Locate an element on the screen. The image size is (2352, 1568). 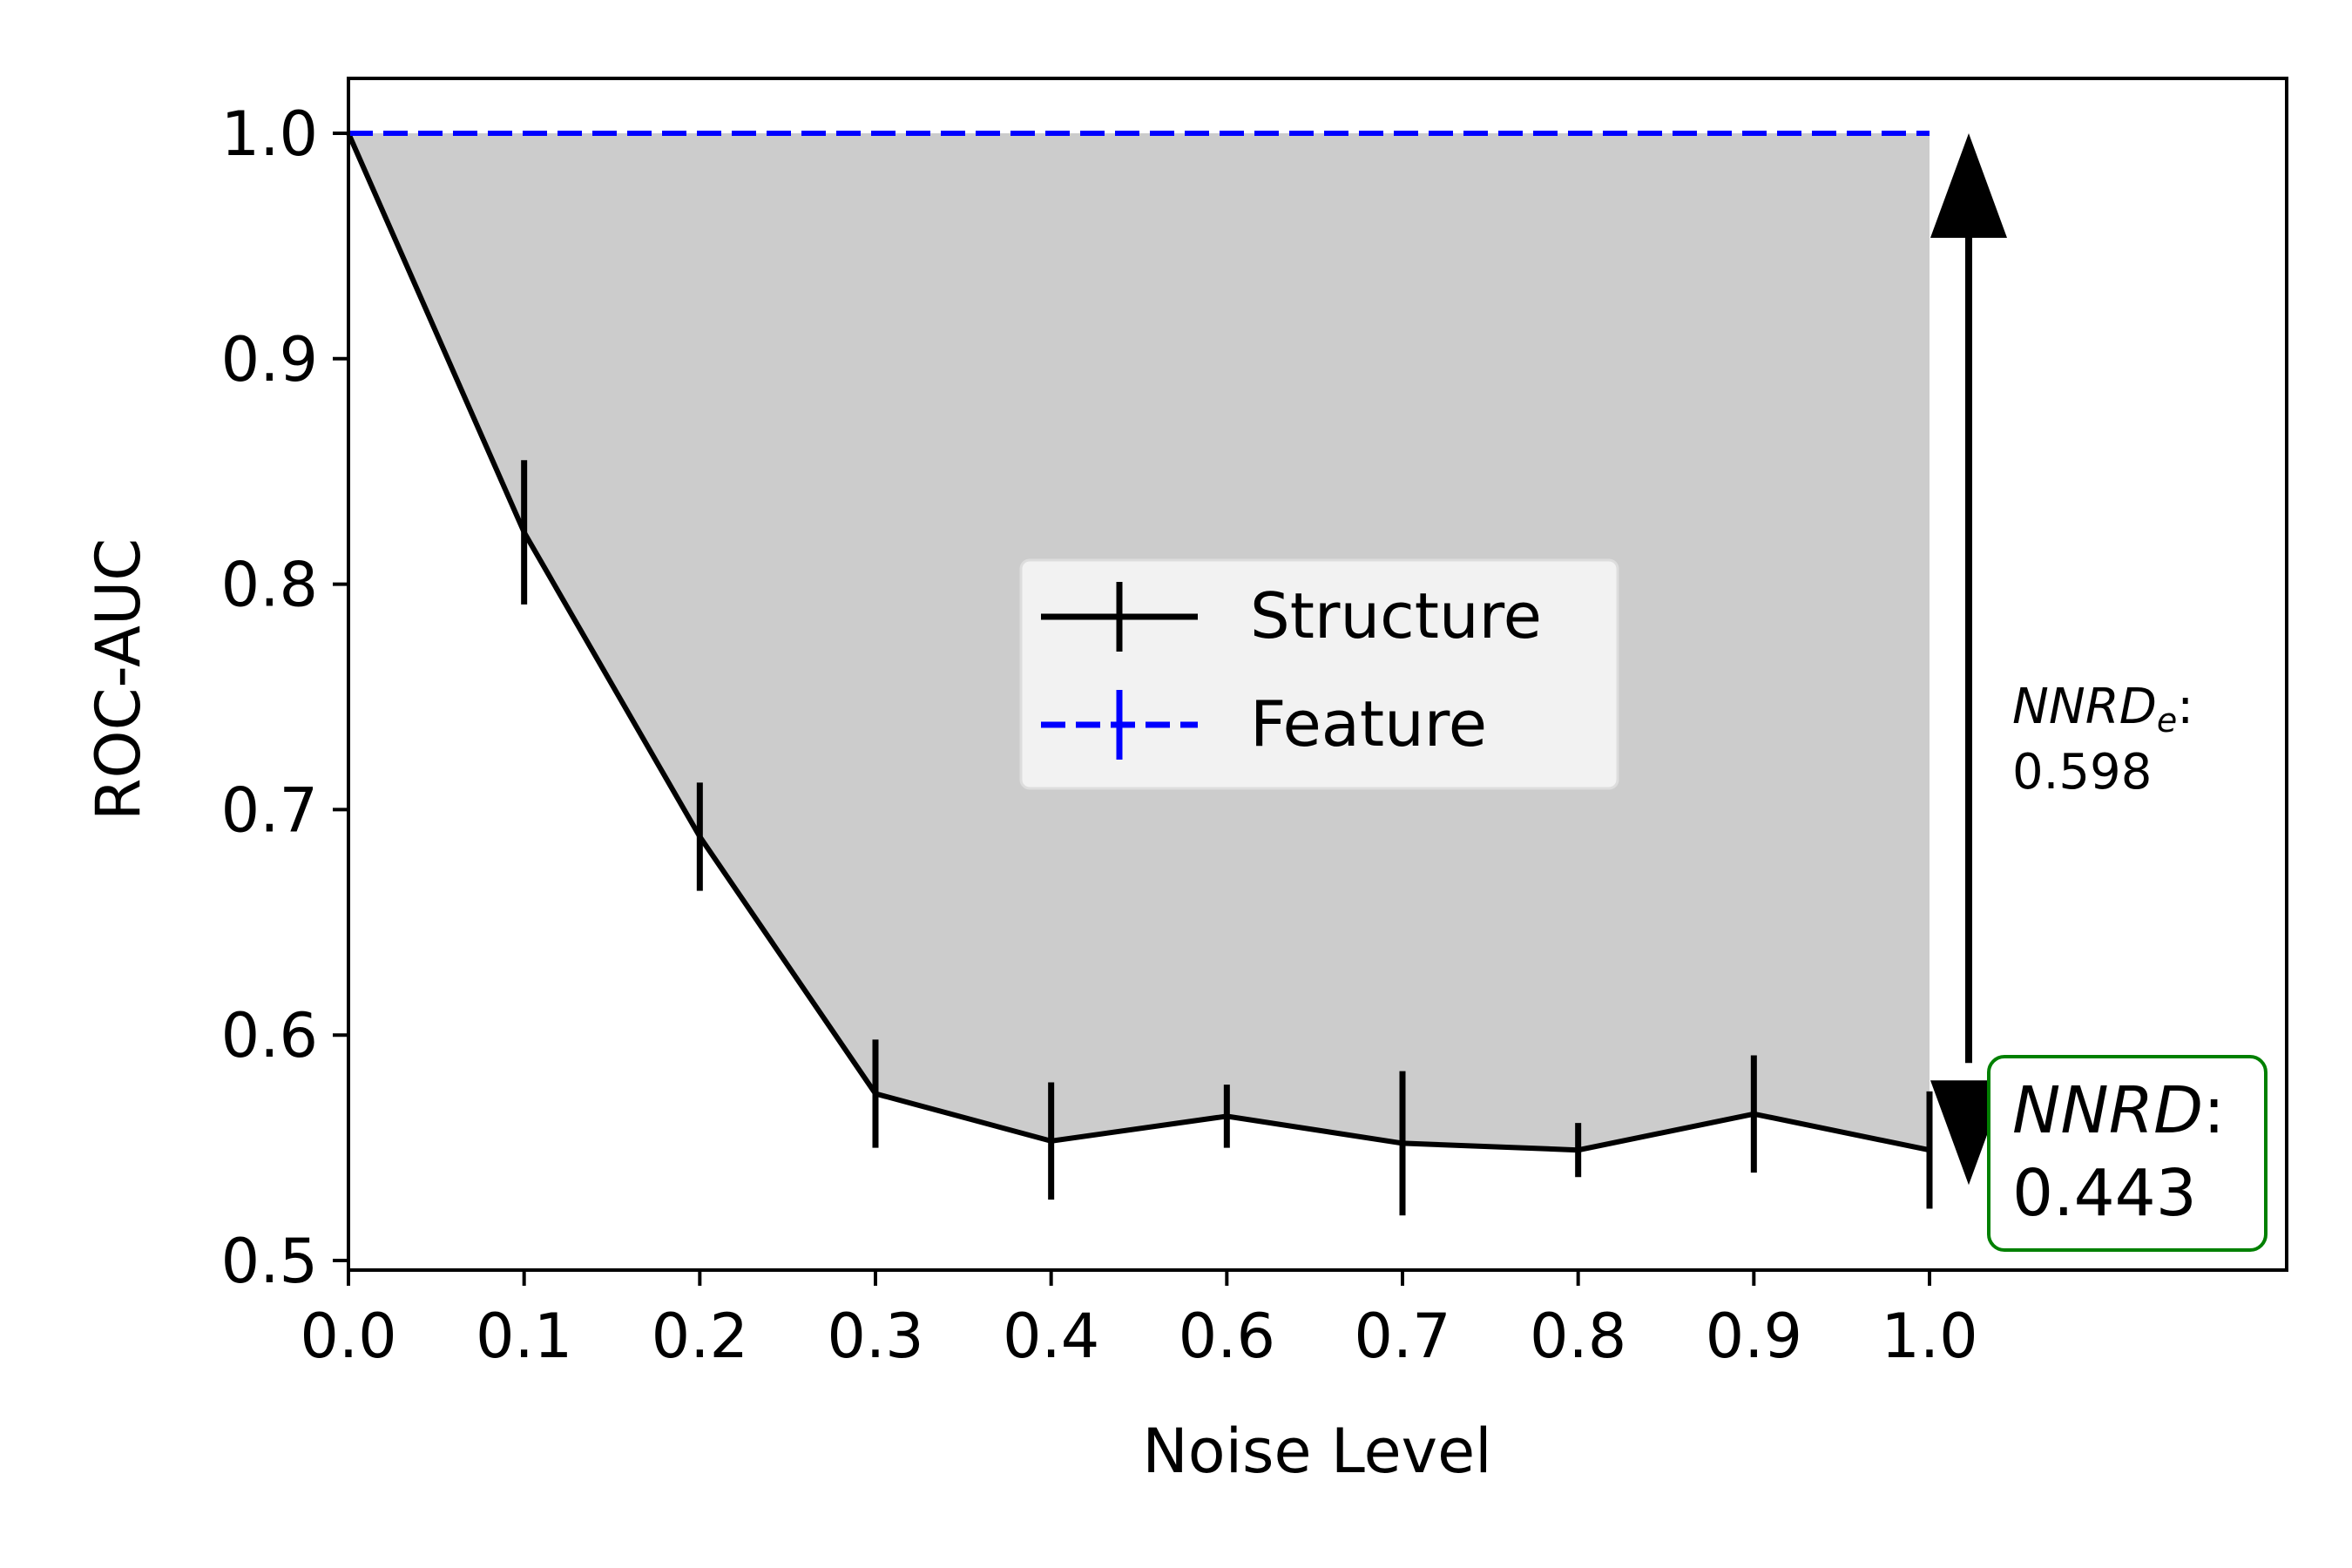
legend-feature-label: Feature is located at coordinates (1369, 723).